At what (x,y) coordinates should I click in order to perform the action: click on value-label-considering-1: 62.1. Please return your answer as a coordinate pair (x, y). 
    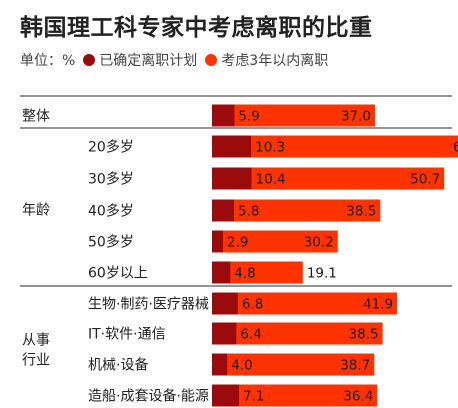
    Looking at the image, I should click on (455, 148).